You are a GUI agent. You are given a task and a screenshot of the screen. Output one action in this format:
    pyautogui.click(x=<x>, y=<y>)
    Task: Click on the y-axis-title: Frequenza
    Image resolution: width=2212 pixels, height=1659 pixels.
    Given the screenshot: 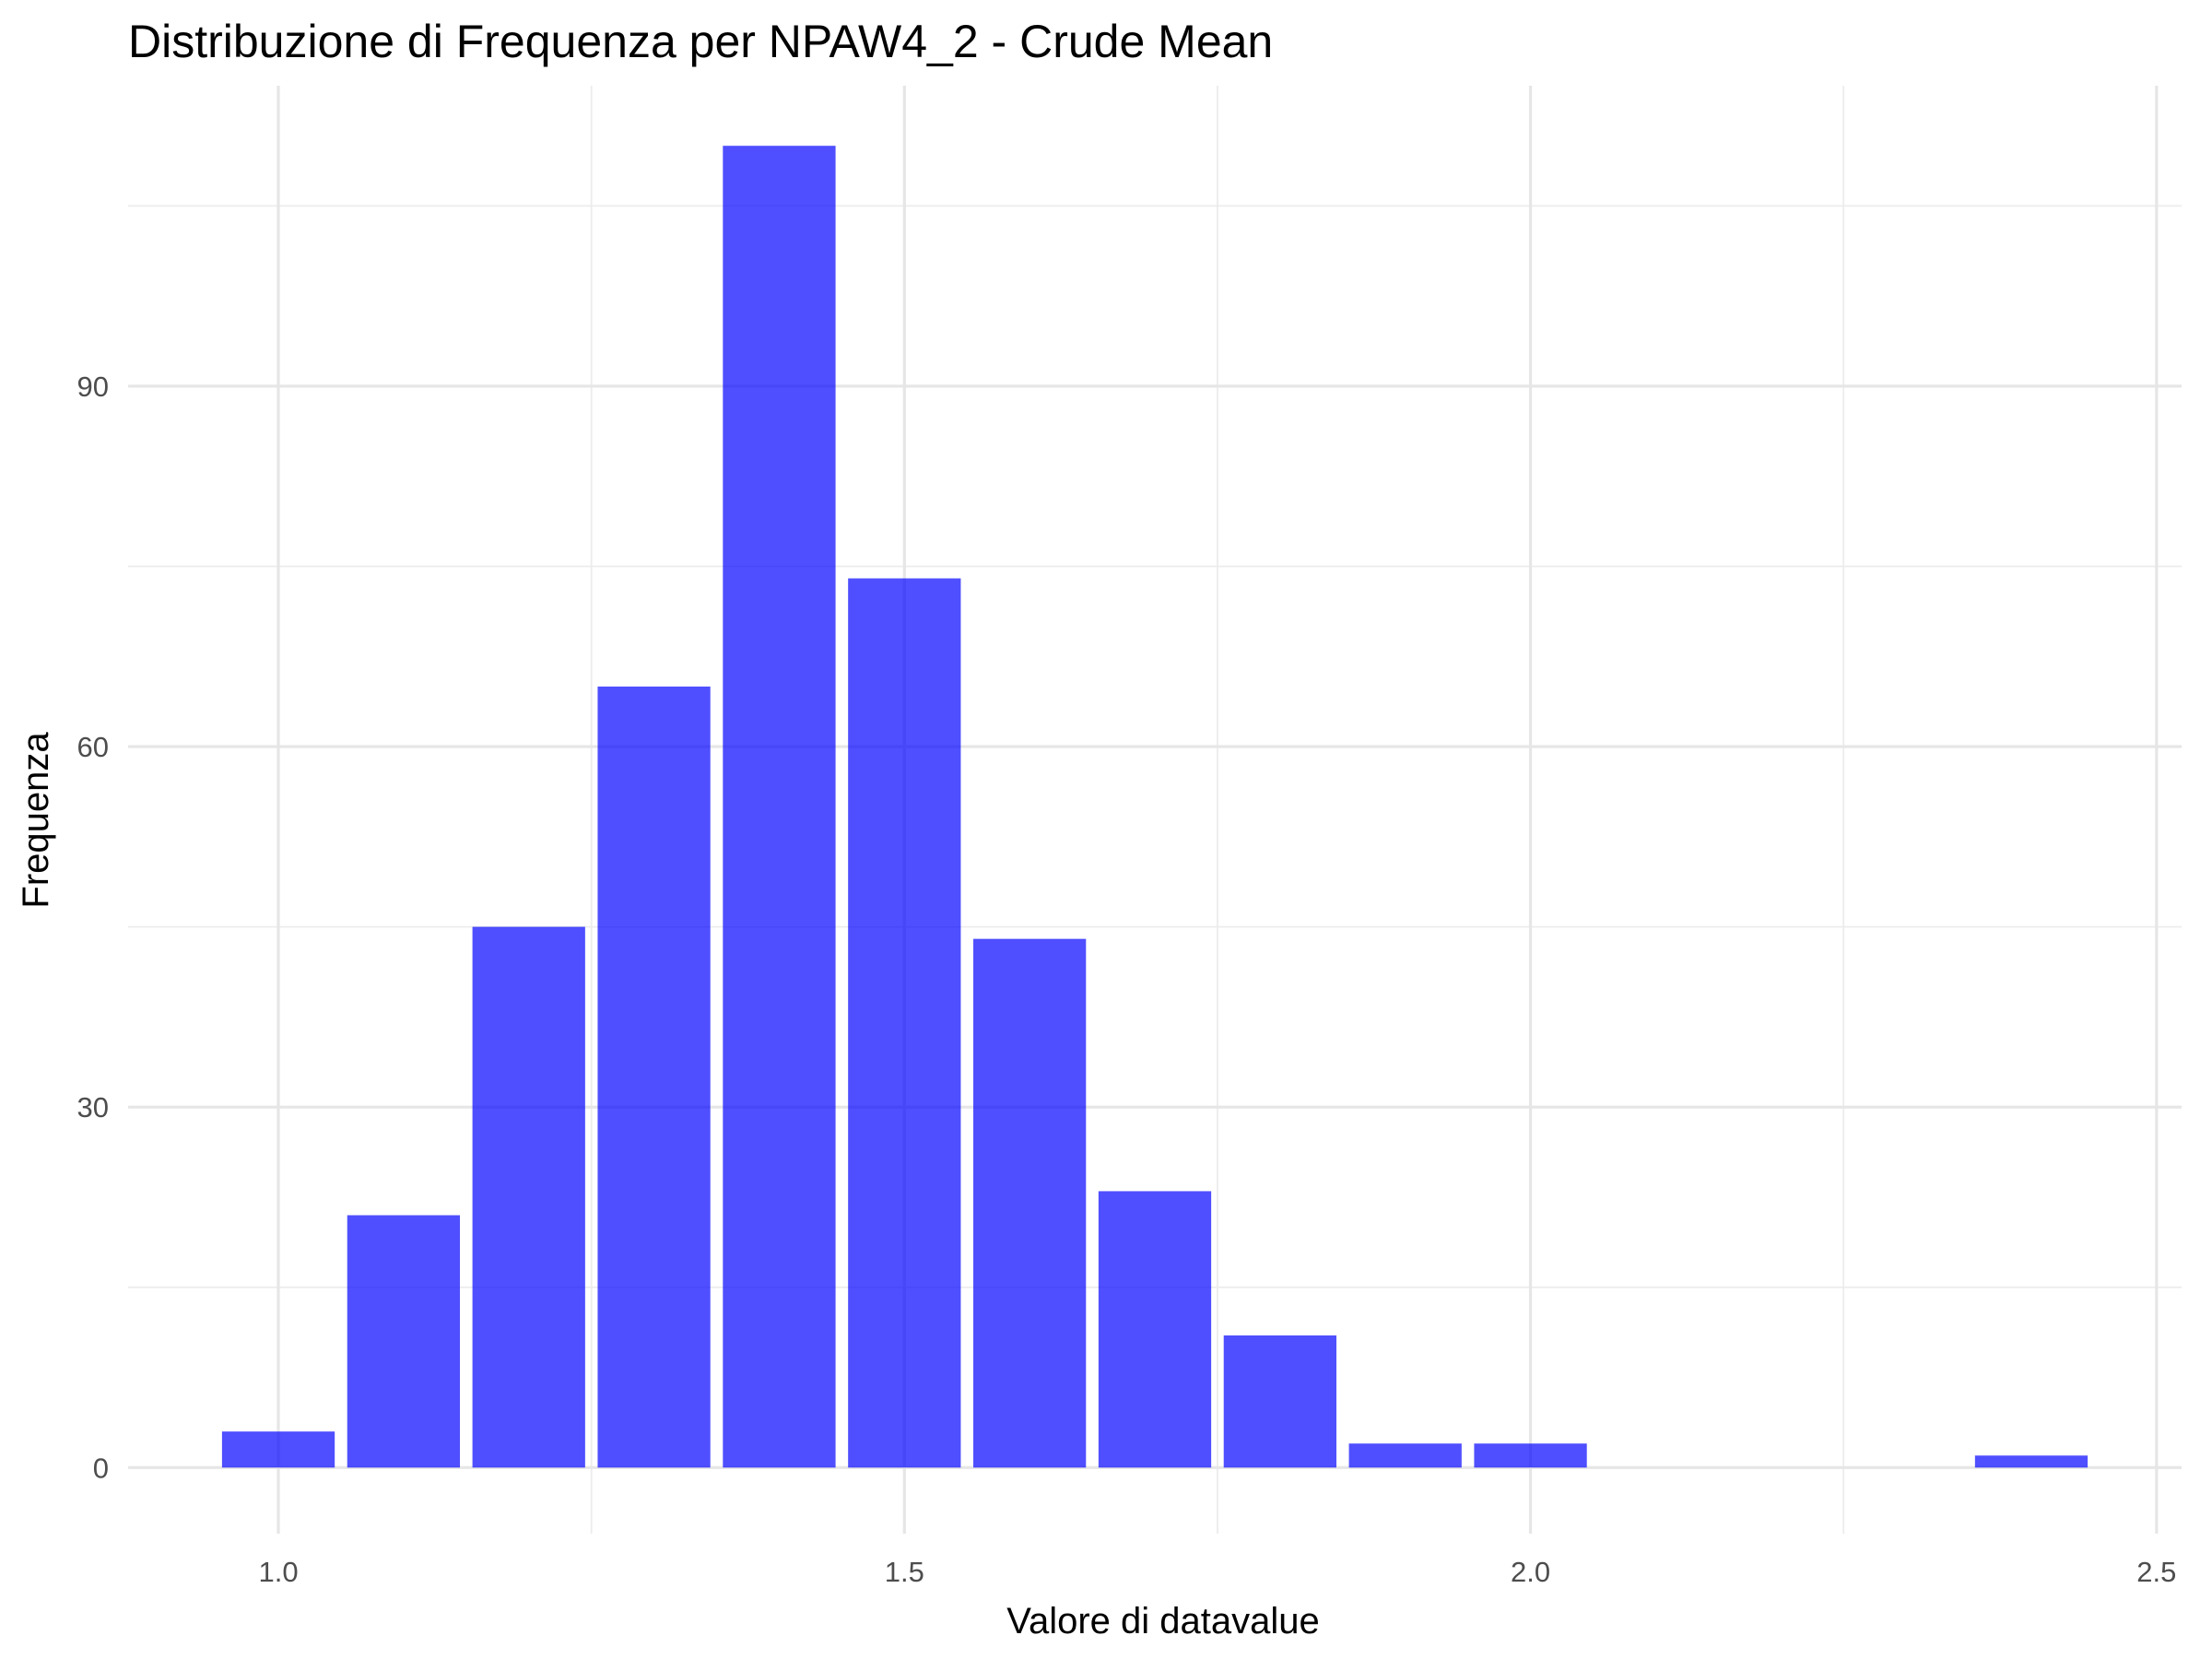 What is the action you would take?
    pyautogui.click(x=36, y=820)
    